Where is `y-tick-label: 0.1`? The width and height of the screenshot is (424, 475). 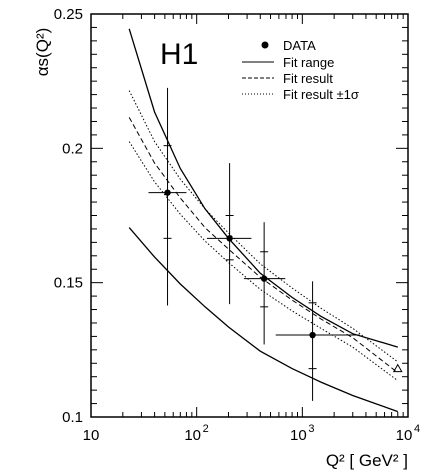 y-tick-label: 0.1 is located at coordinates (72, 417).